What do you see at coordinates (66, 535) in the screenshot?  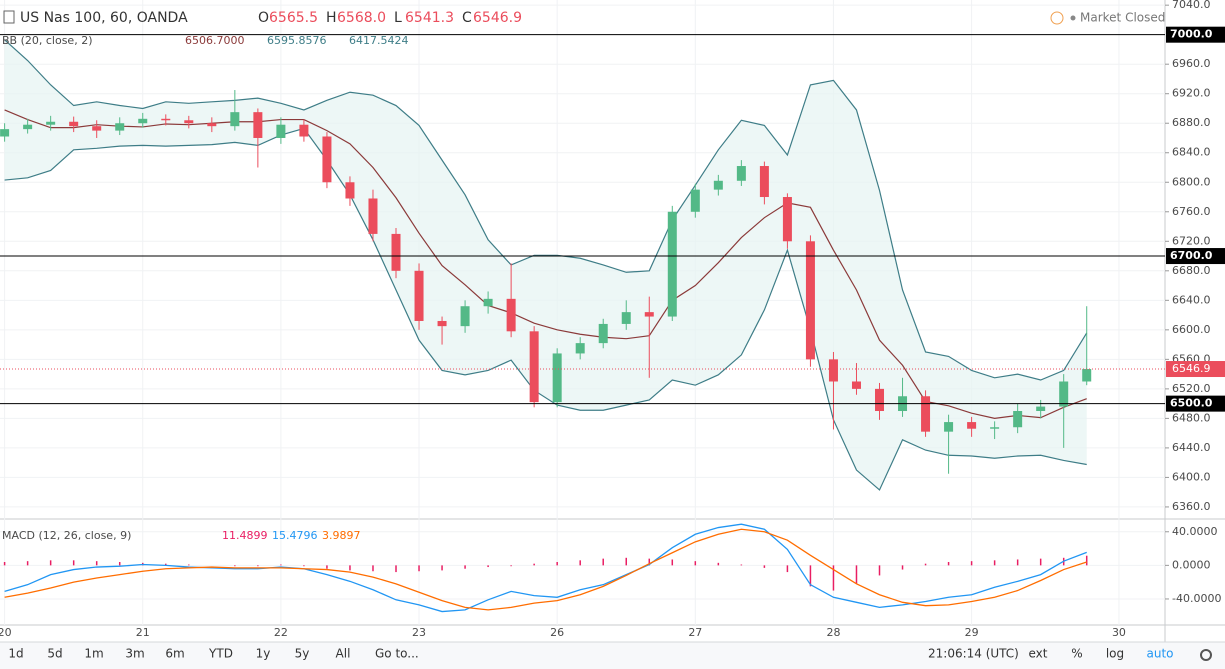 I see `macd-legend-title: MACD (12, 26, close, 9)` at bounding box center [66, 535].